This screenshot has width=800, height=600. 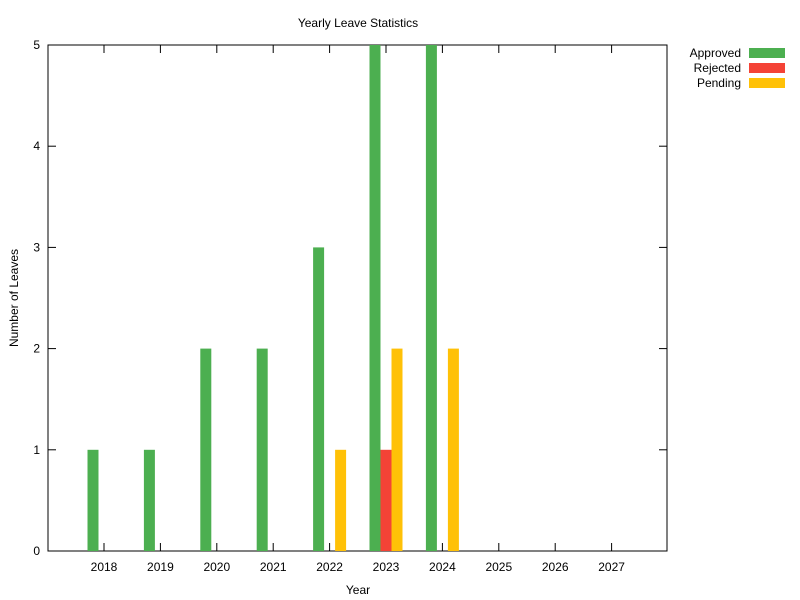 I want to click on x-tick-label: 2026, so click(x=555, y=567).